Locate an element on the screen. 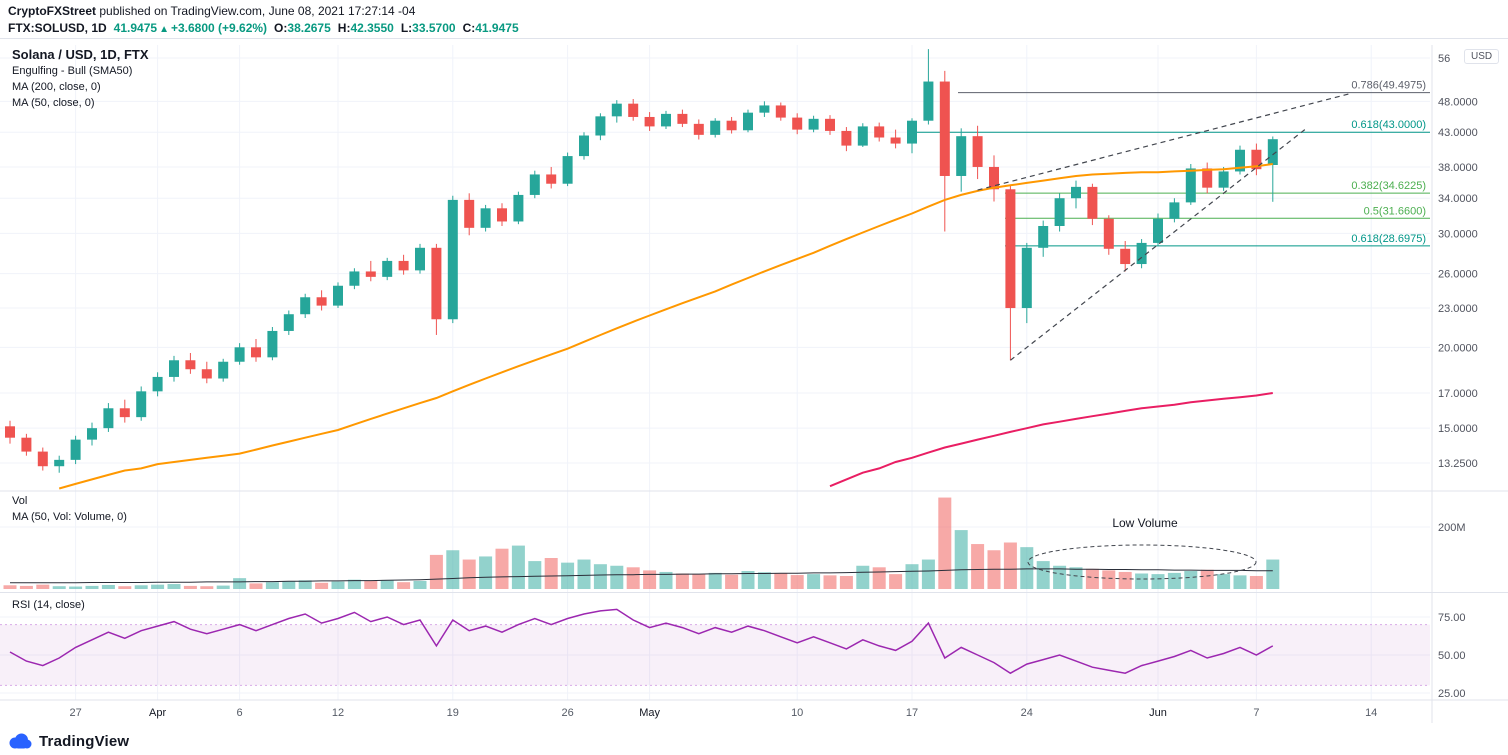  low-volume-ellipse is located at coordinates (1142, 562).